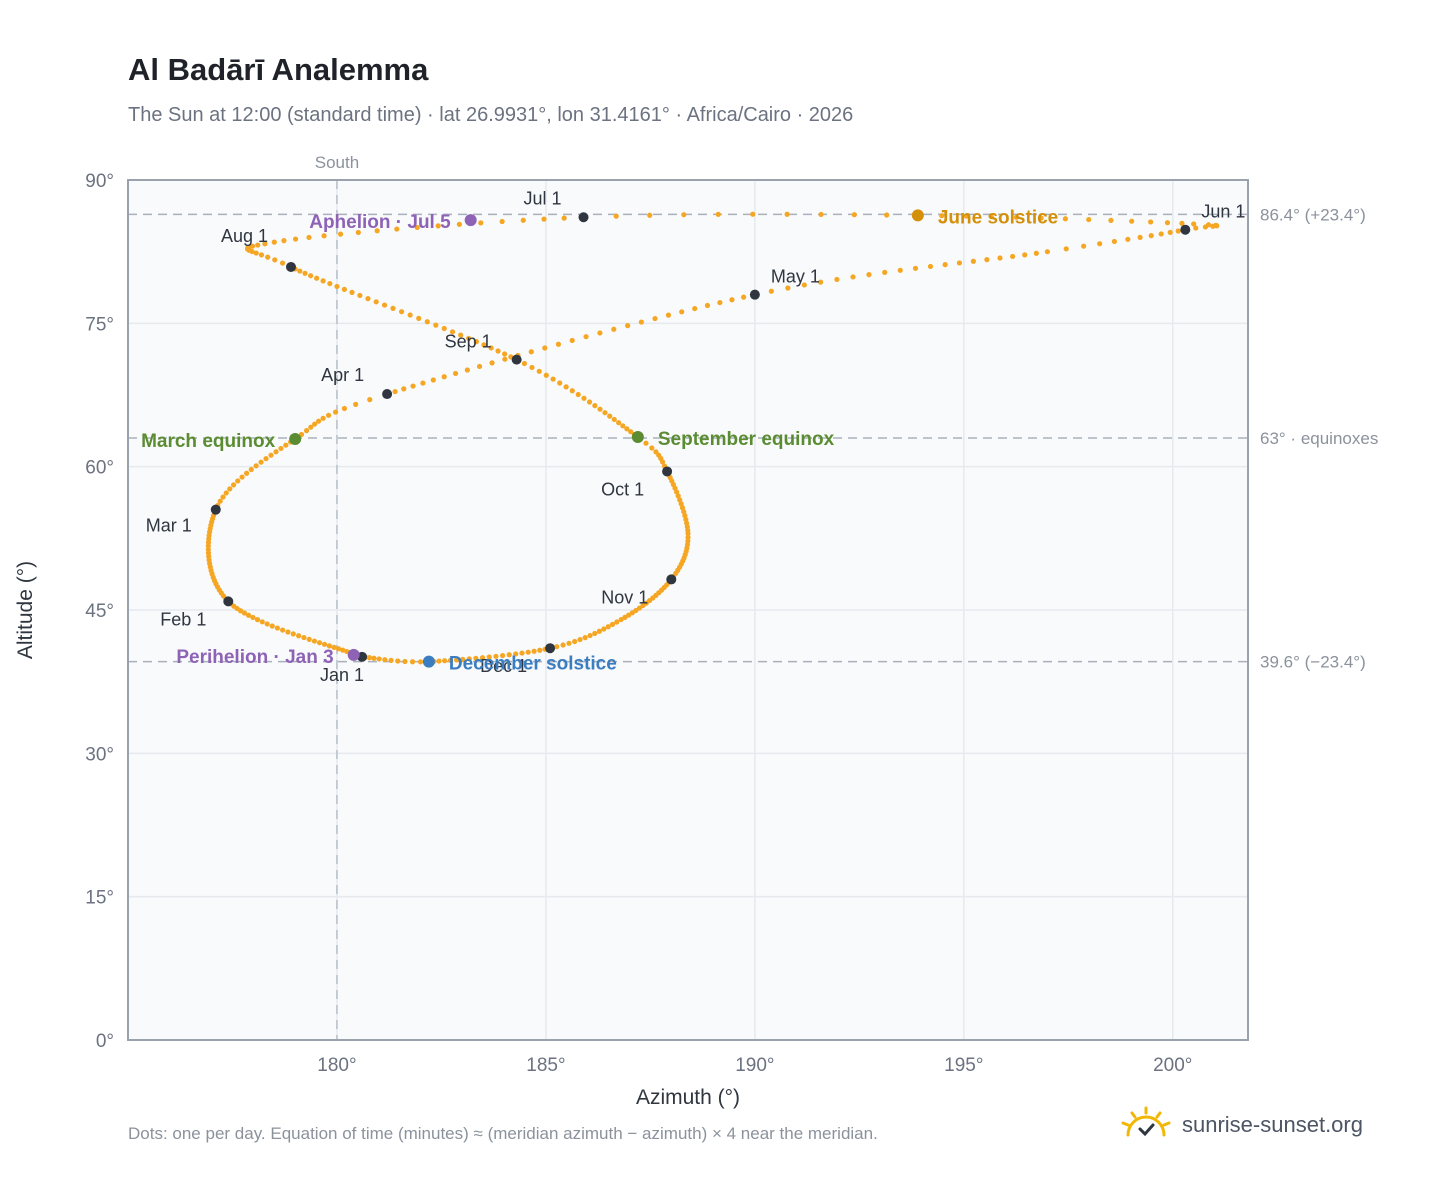  I want to click on brand-name: sunrise-sunset.org, so click(1272, 1124).